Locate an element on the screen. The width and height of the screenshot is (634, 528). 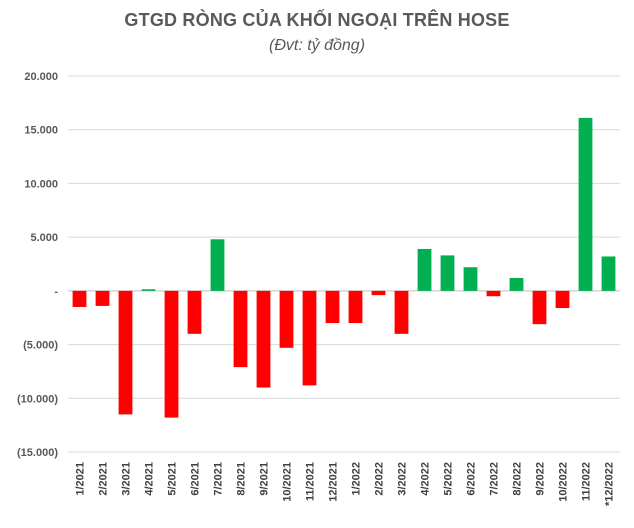
bar-8-2022 is located at coordinates (516, 284).